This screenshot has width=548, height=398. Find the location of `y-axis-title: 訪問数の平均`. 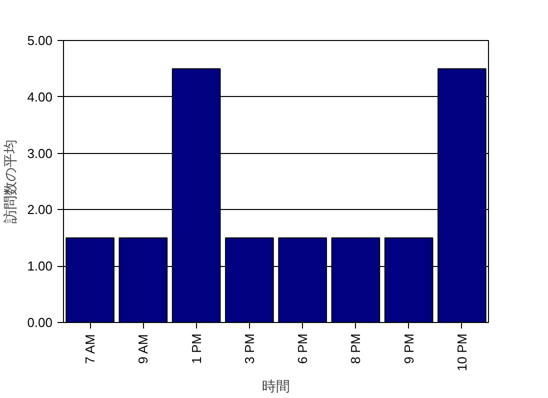

y-axis-title: 訪問数の平均 is located at coordinates (11, 182).